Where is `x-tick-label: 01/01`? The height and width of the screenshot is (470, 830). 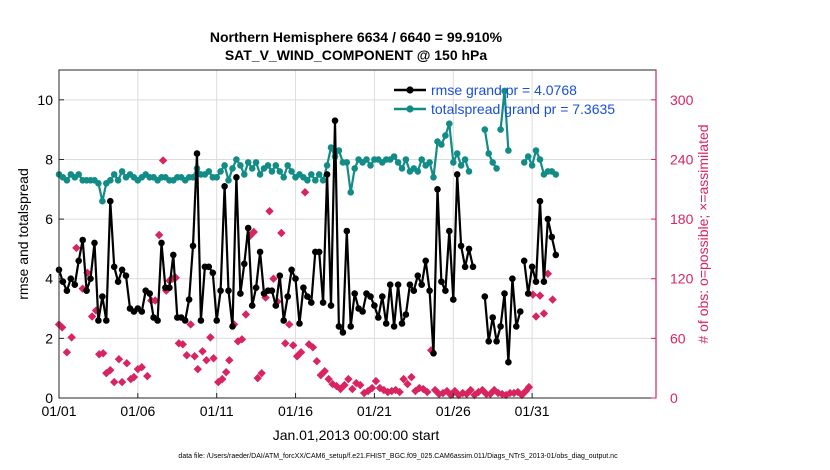
x-tick-label: 01/01 is located at coordinates (58, 411).